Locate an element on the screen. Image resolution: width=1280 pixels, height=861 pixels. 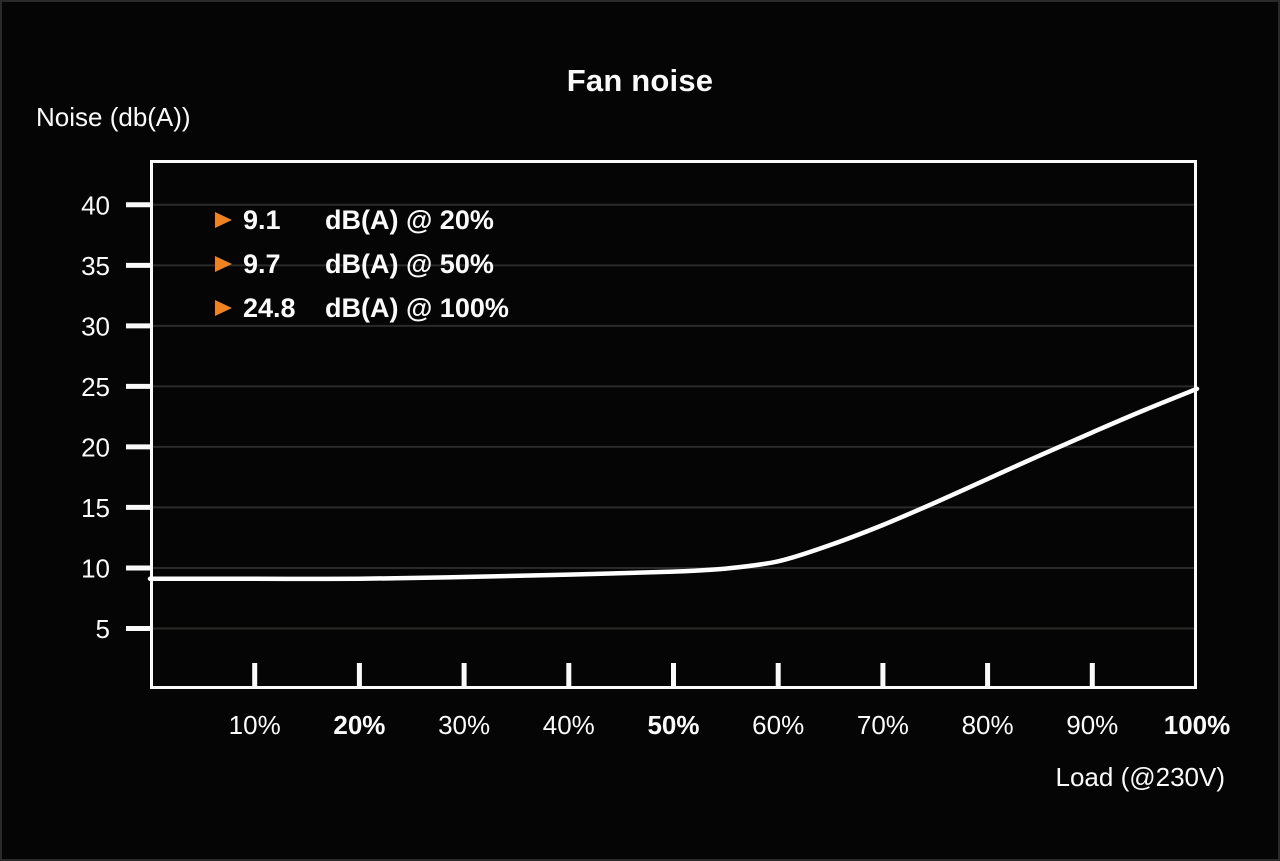
x-tick-label: 100% is located at coordinates (1197, 725).